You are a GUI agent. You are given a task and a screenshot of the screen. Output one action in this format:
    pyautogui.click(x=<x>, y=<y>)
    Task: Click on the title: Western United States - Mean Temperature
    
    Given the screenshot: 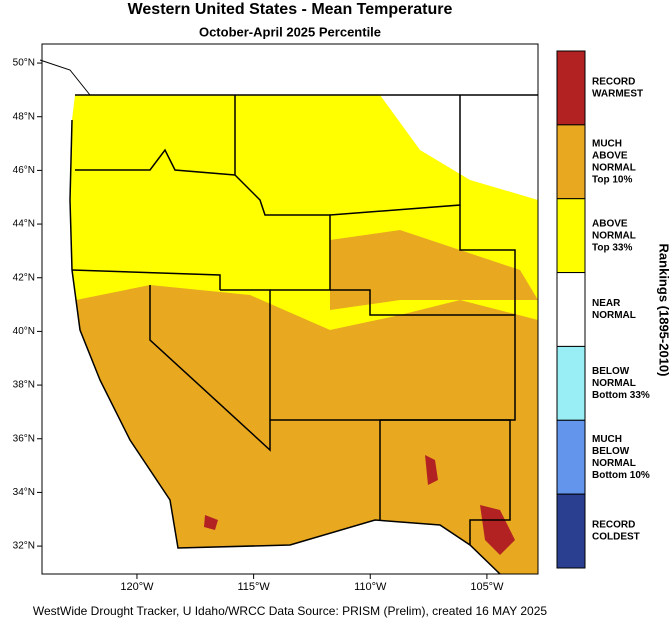 What is the action you would take?
    pyautogui.click(x=290, y=9)
    